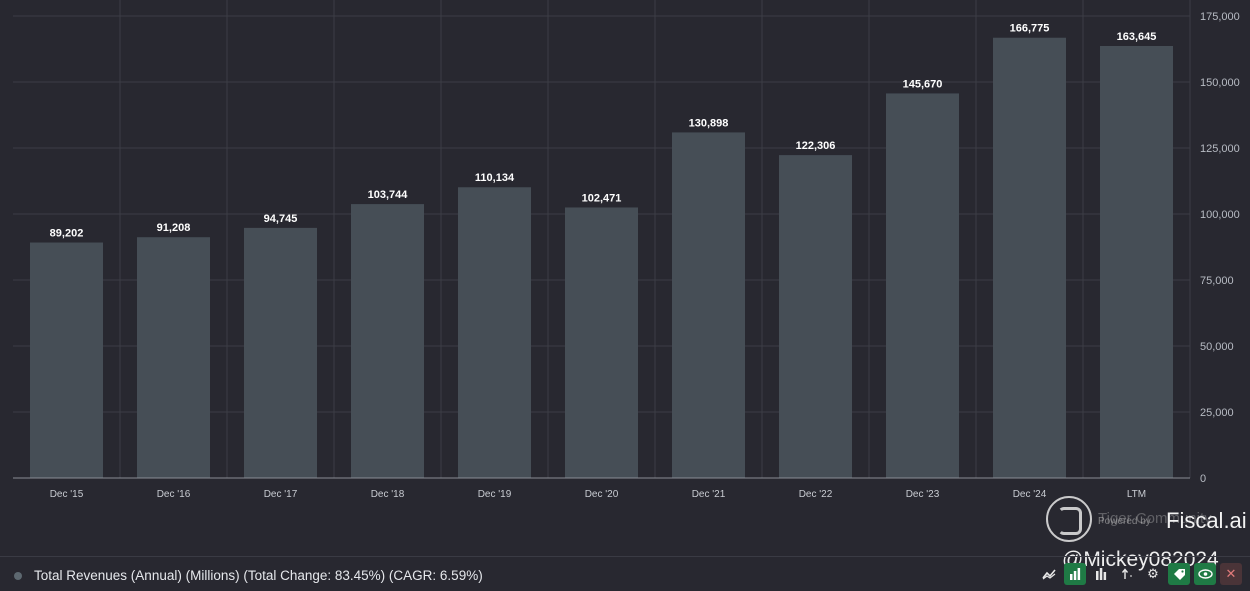  I want to click on branding: Tiger Community Powered by Fiscal.ai, so click(1146, 521).